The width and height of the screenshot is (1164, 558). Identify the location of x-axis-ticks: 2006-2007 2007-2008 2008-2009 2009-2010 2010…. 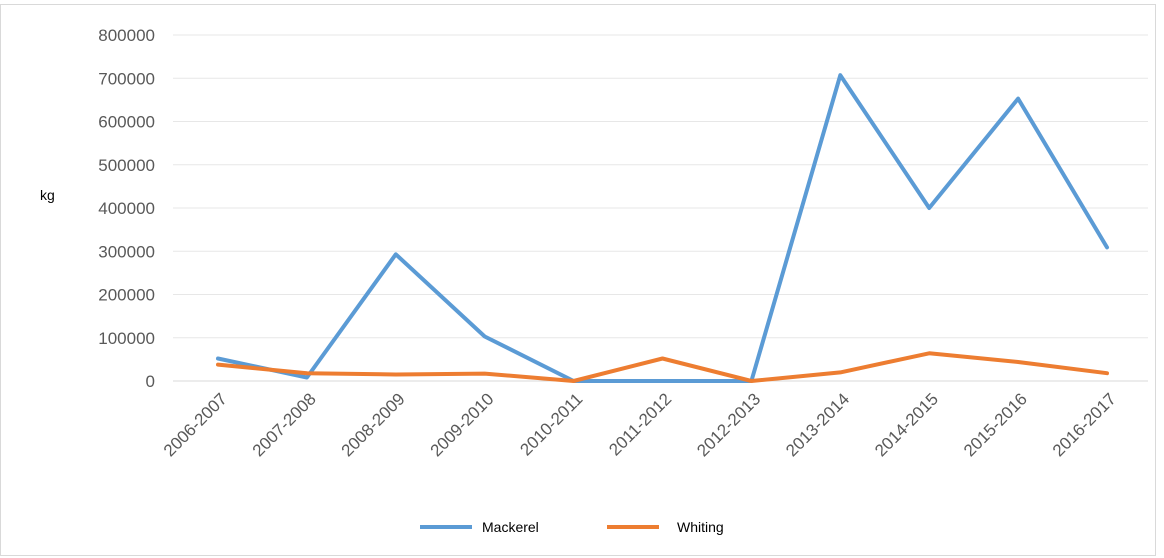
(640, 424).